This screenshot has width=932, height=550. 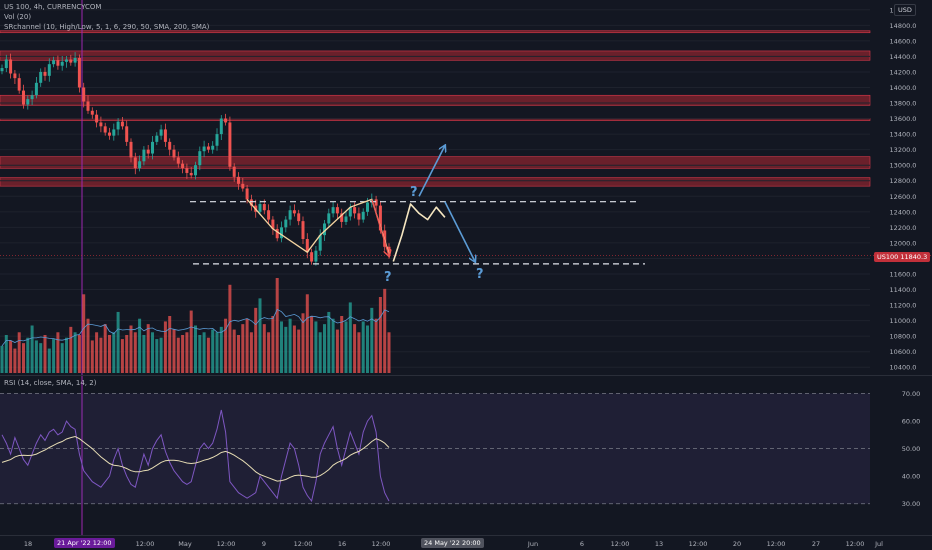 What do you see at coordinates (195, 325) in the screenshot?
I see `volume-bars` at bounding box center [195, 325].